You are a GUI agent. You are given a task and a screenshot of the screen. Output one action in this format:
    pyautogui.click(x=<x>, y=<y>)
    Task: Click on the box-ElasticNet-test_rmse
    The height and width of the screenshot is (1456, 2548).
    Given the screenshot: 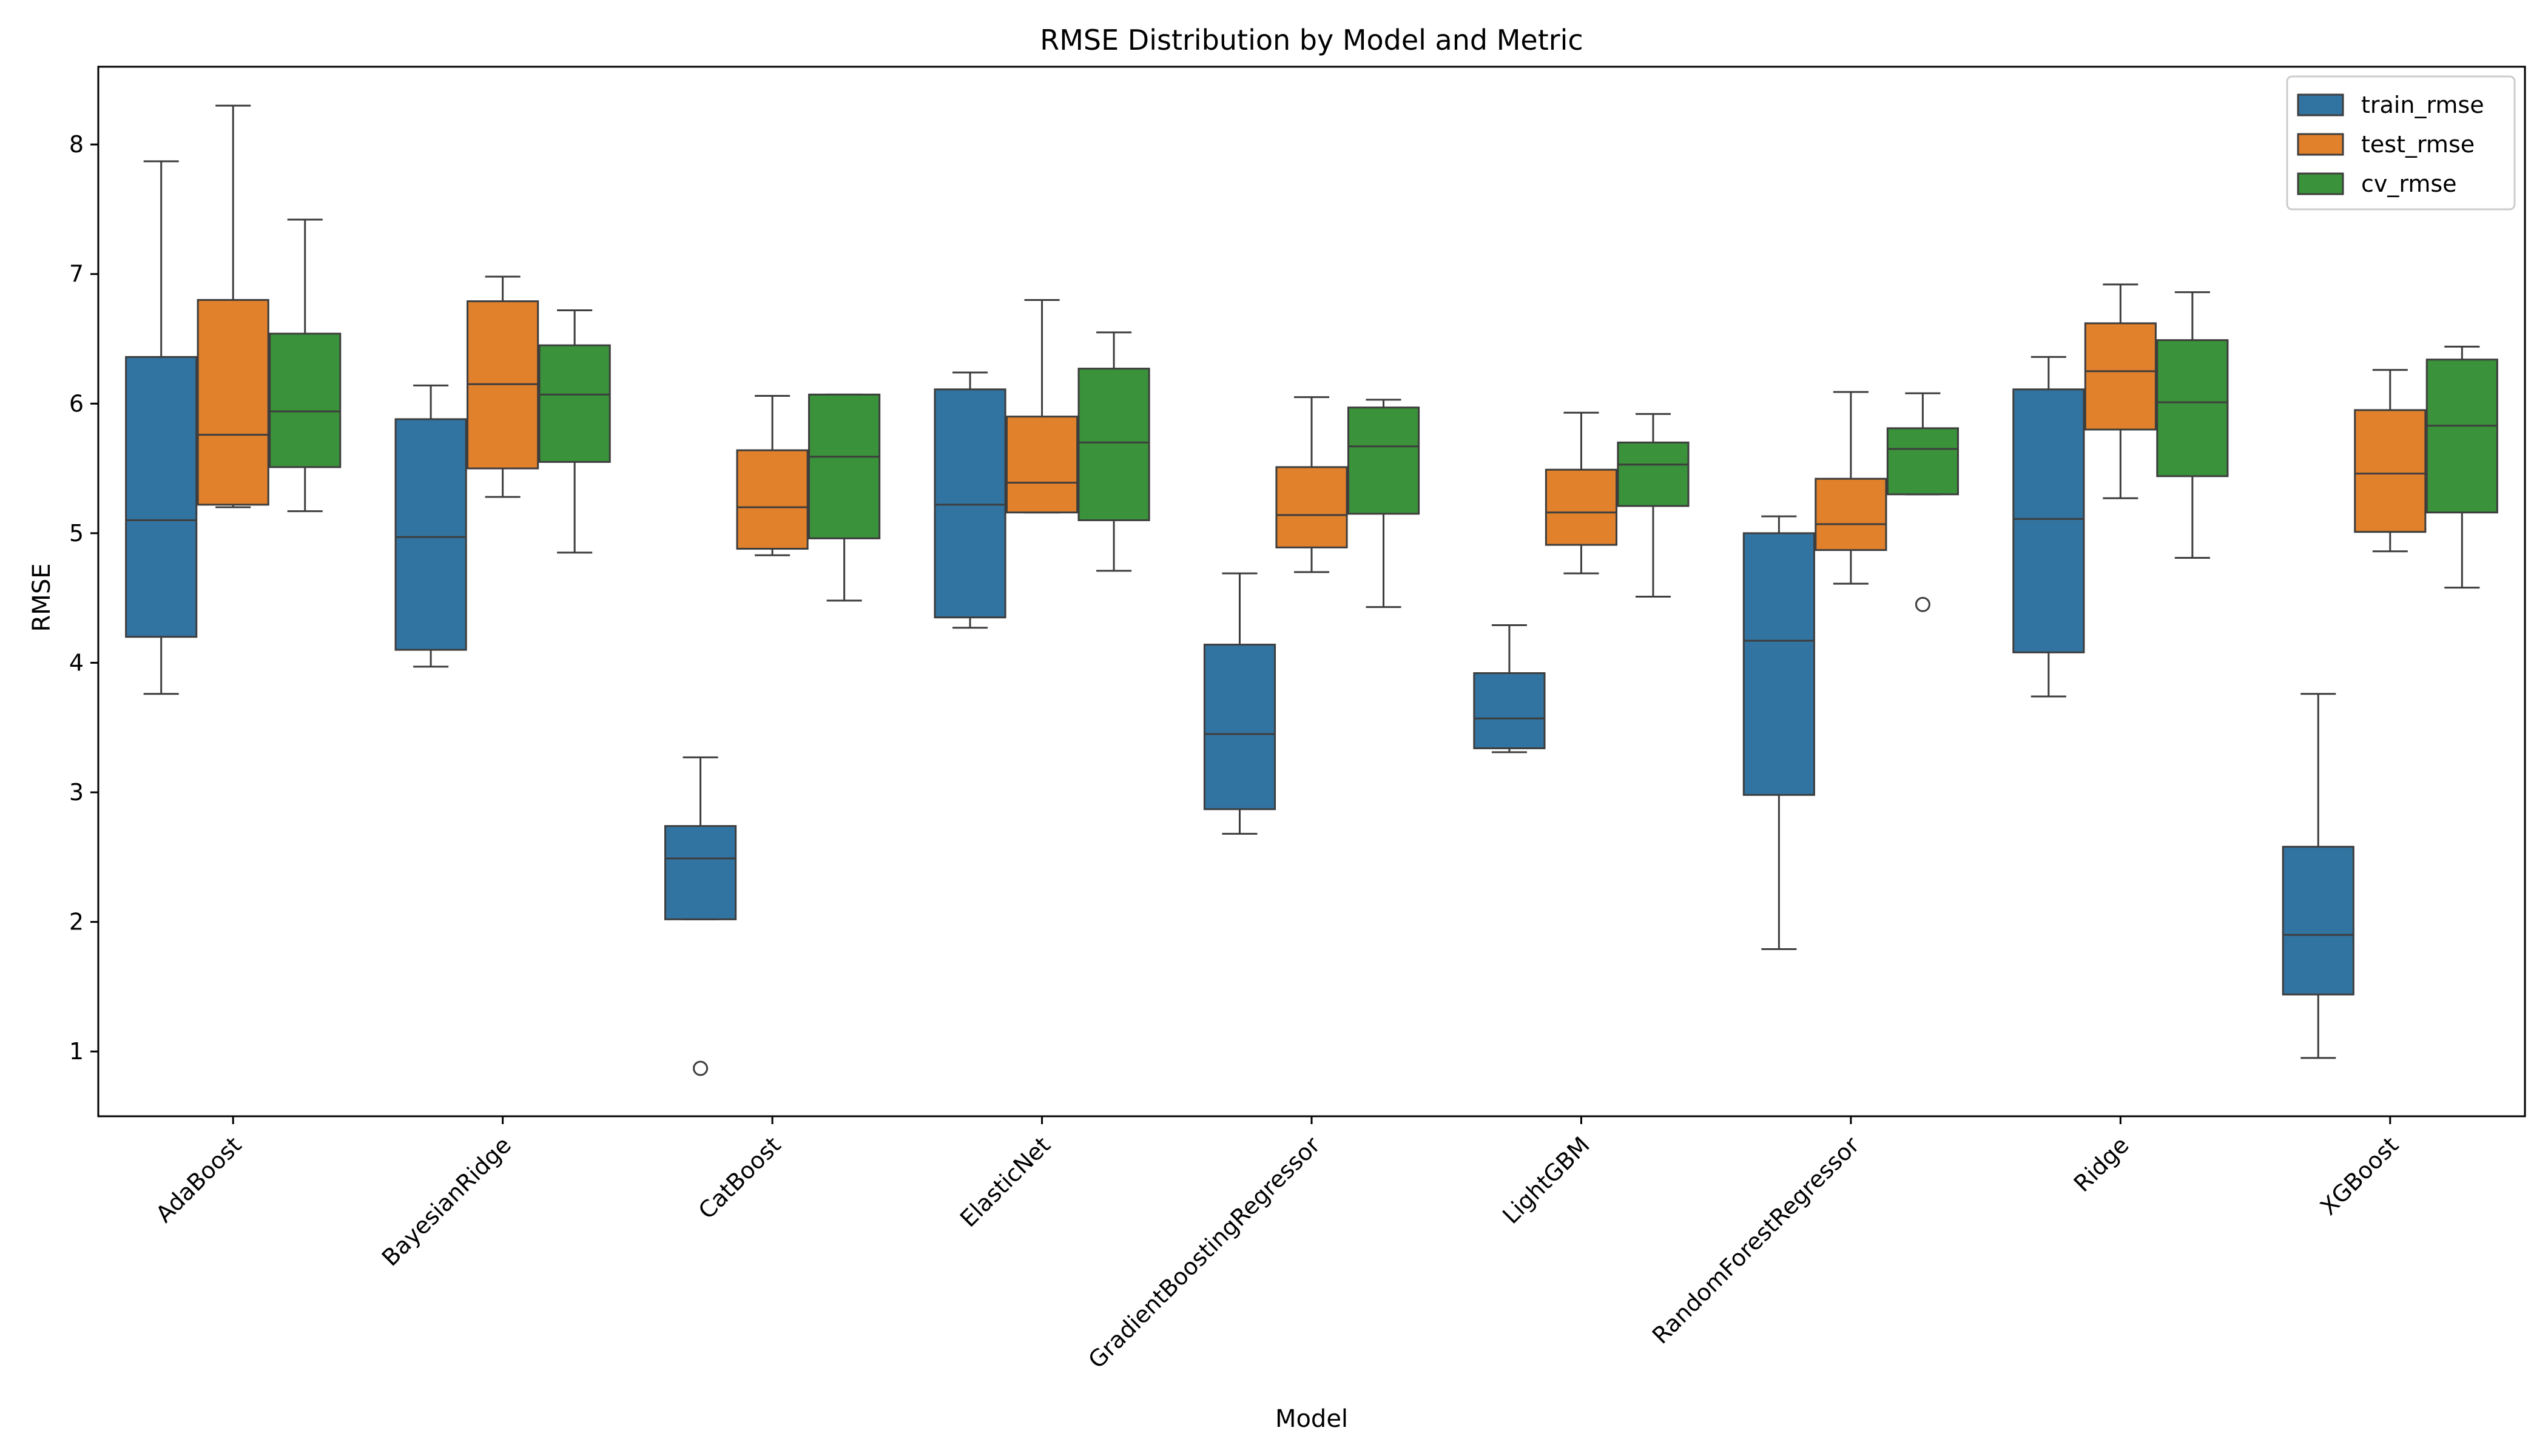 What is the action you would take?
    pyautogui.click(x=1042, y=406)
    